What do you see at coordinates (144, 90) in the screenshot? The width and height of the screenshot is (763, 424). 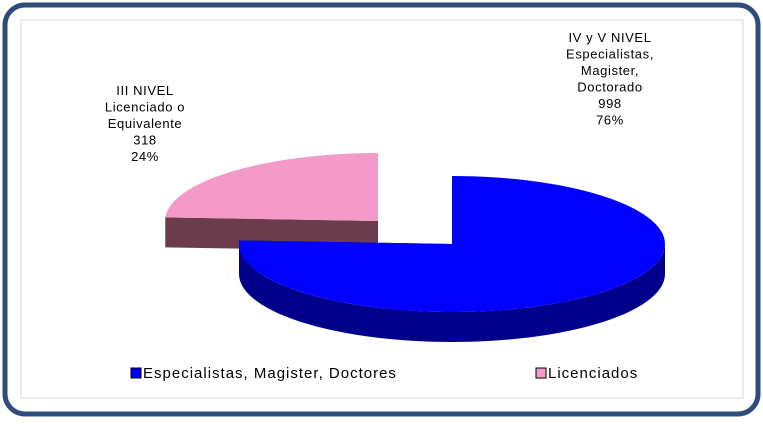 I see `data-label: III NIVEL` at bounding box center [144, 90].